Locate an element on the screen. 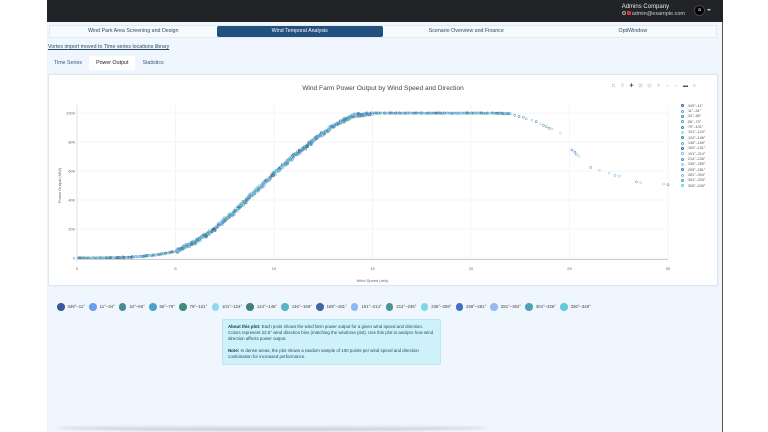 The image size is (768, 432). svg-text: 20 is located at coordinates (471, 268).